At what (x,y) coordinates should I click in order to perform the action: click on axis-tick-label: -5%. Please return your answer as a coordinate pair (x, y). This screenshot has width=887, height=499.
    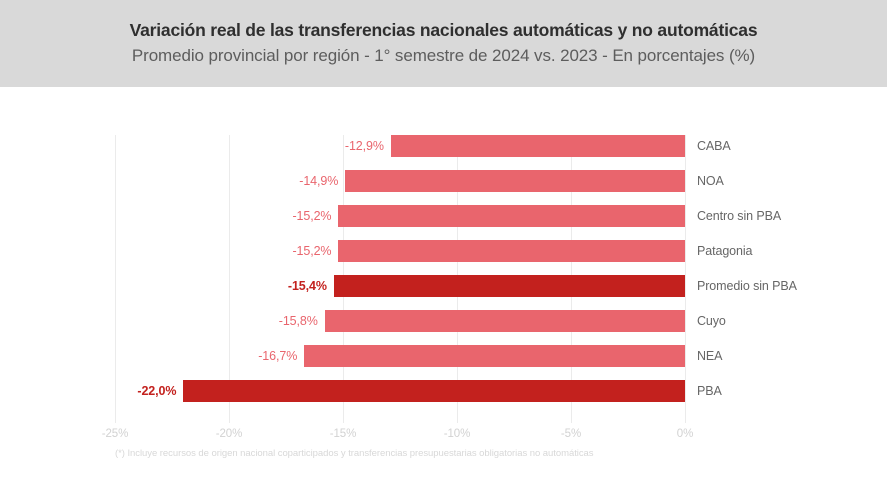
    Looking at the image, I should click on (571, 434).